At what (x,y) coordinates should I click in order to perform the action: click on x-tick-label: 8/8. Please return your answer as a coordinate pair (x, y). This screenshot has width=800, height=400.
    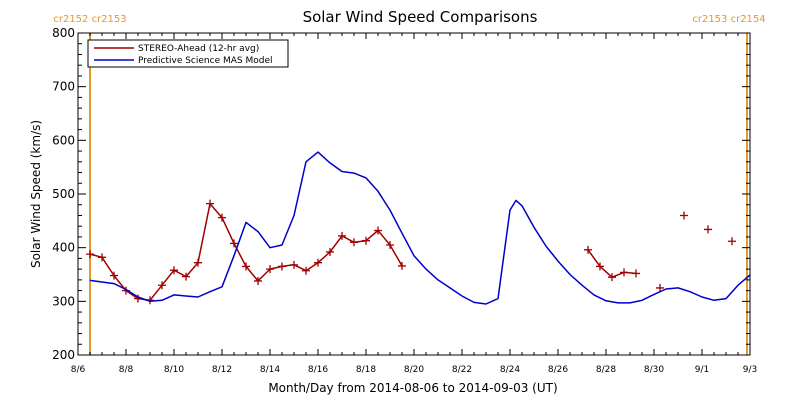
    Looking at the image, I should click on (126, 370).